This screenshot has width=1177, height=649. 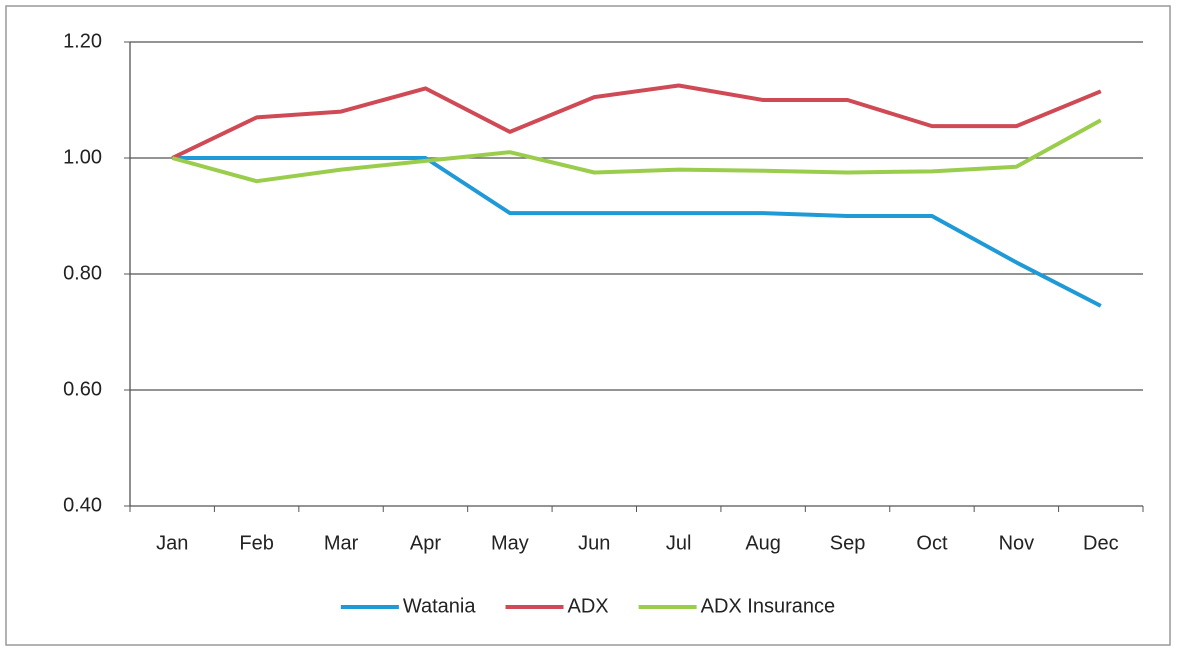 What do you see at coordinates (679, 543) in the screenshot?
I see `x-tick-label: Jul` at bounding box center [679, 543].